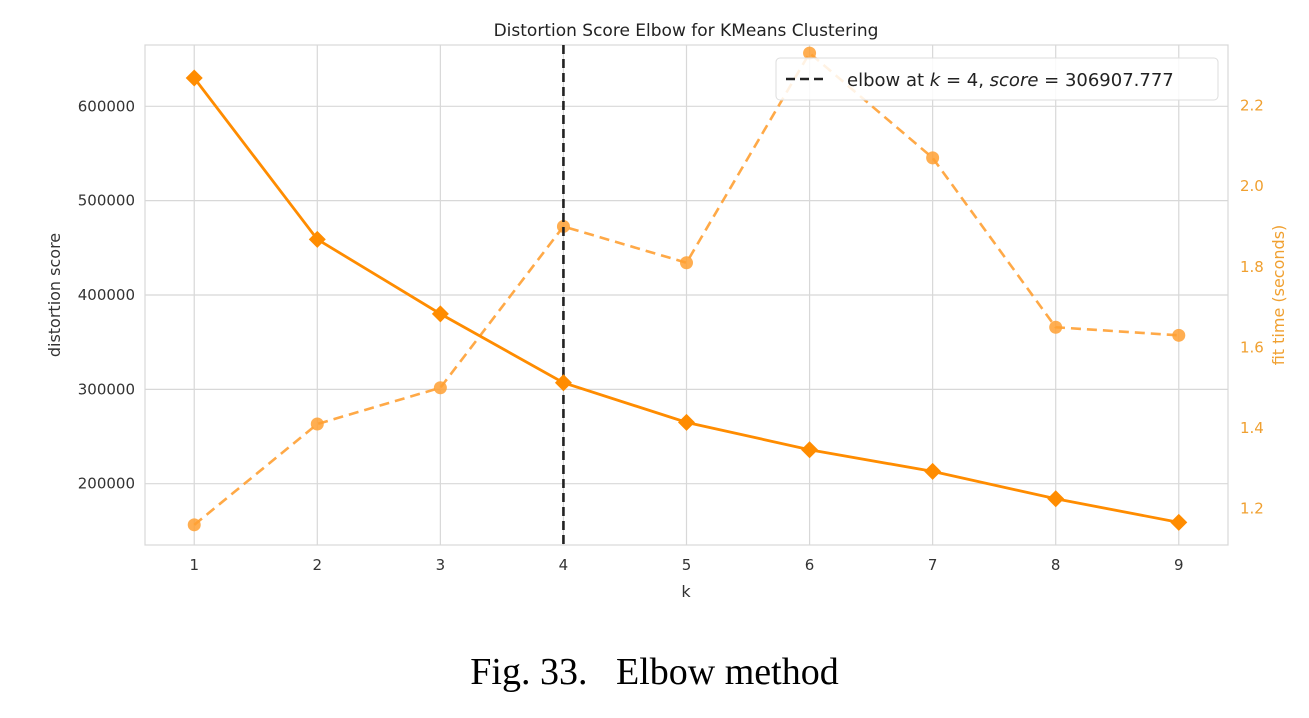 The image size is (1309, 718). I want to click on caption-label: Fig. 33., so click(529, 672).